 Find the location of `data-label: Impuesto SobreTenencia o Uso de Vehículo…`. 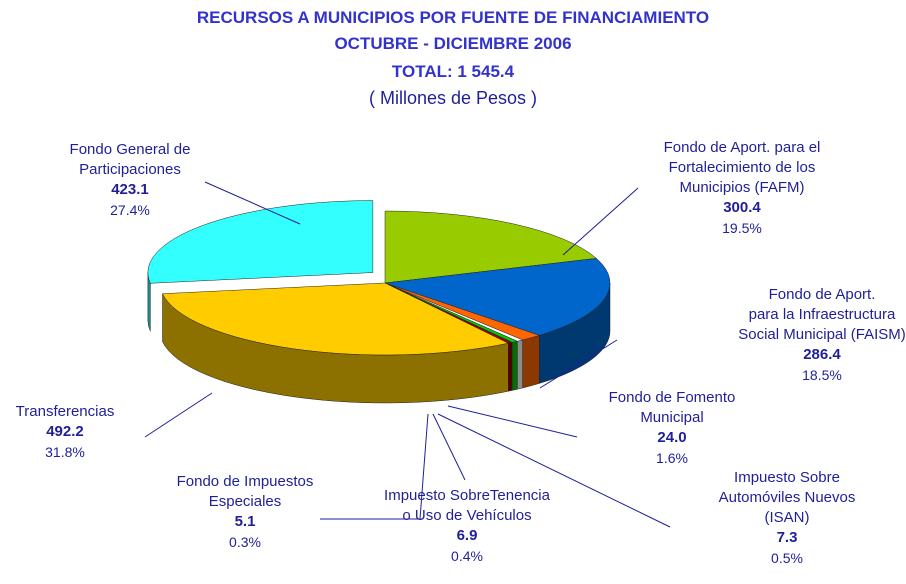

data-label: Impuesto SobreTenencia o Uso de Vehículo… is located at coordinates (467, 526).